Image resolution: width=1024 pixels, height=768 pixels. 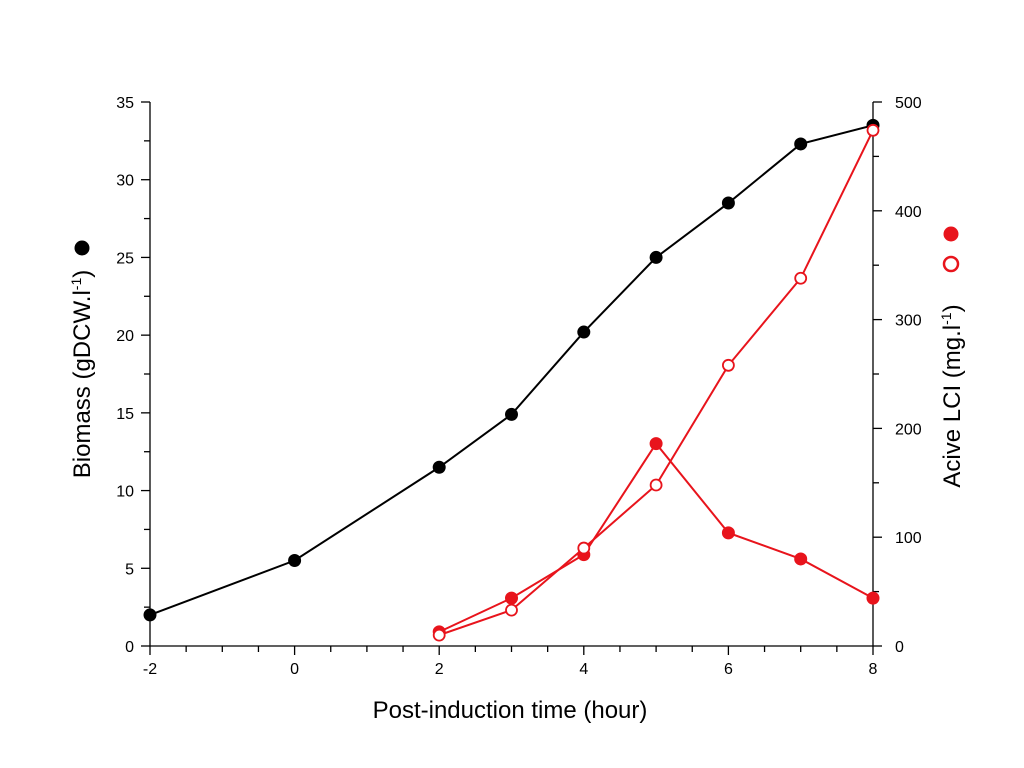 I want to click on y-right-tick-label: 300, so click(x=908, y=321).